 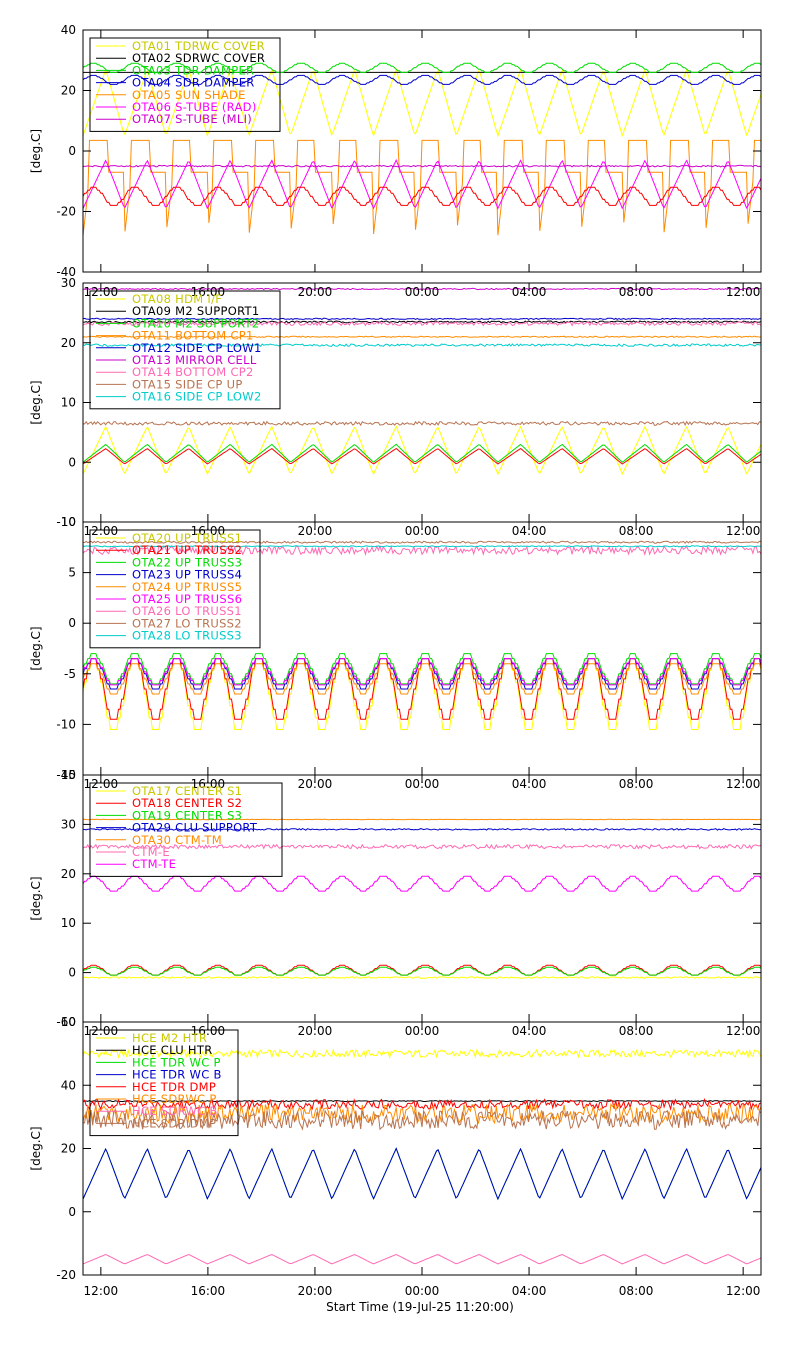 I want to click on legend-entry: HCE SDRWC P, so click(x=174, y=1099).